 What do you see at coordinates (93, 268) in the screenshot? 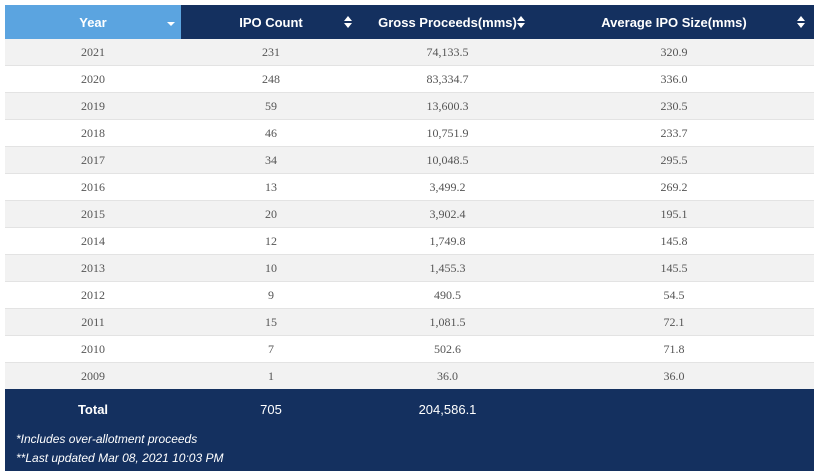
I see `cell-year: 2013` at bounding box center [93, 268].